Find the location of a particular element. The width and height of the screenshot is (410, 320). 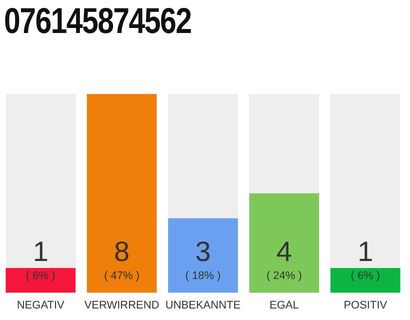

x-tick-label: UNBEKANNTE is located at coordinates (203, 305).